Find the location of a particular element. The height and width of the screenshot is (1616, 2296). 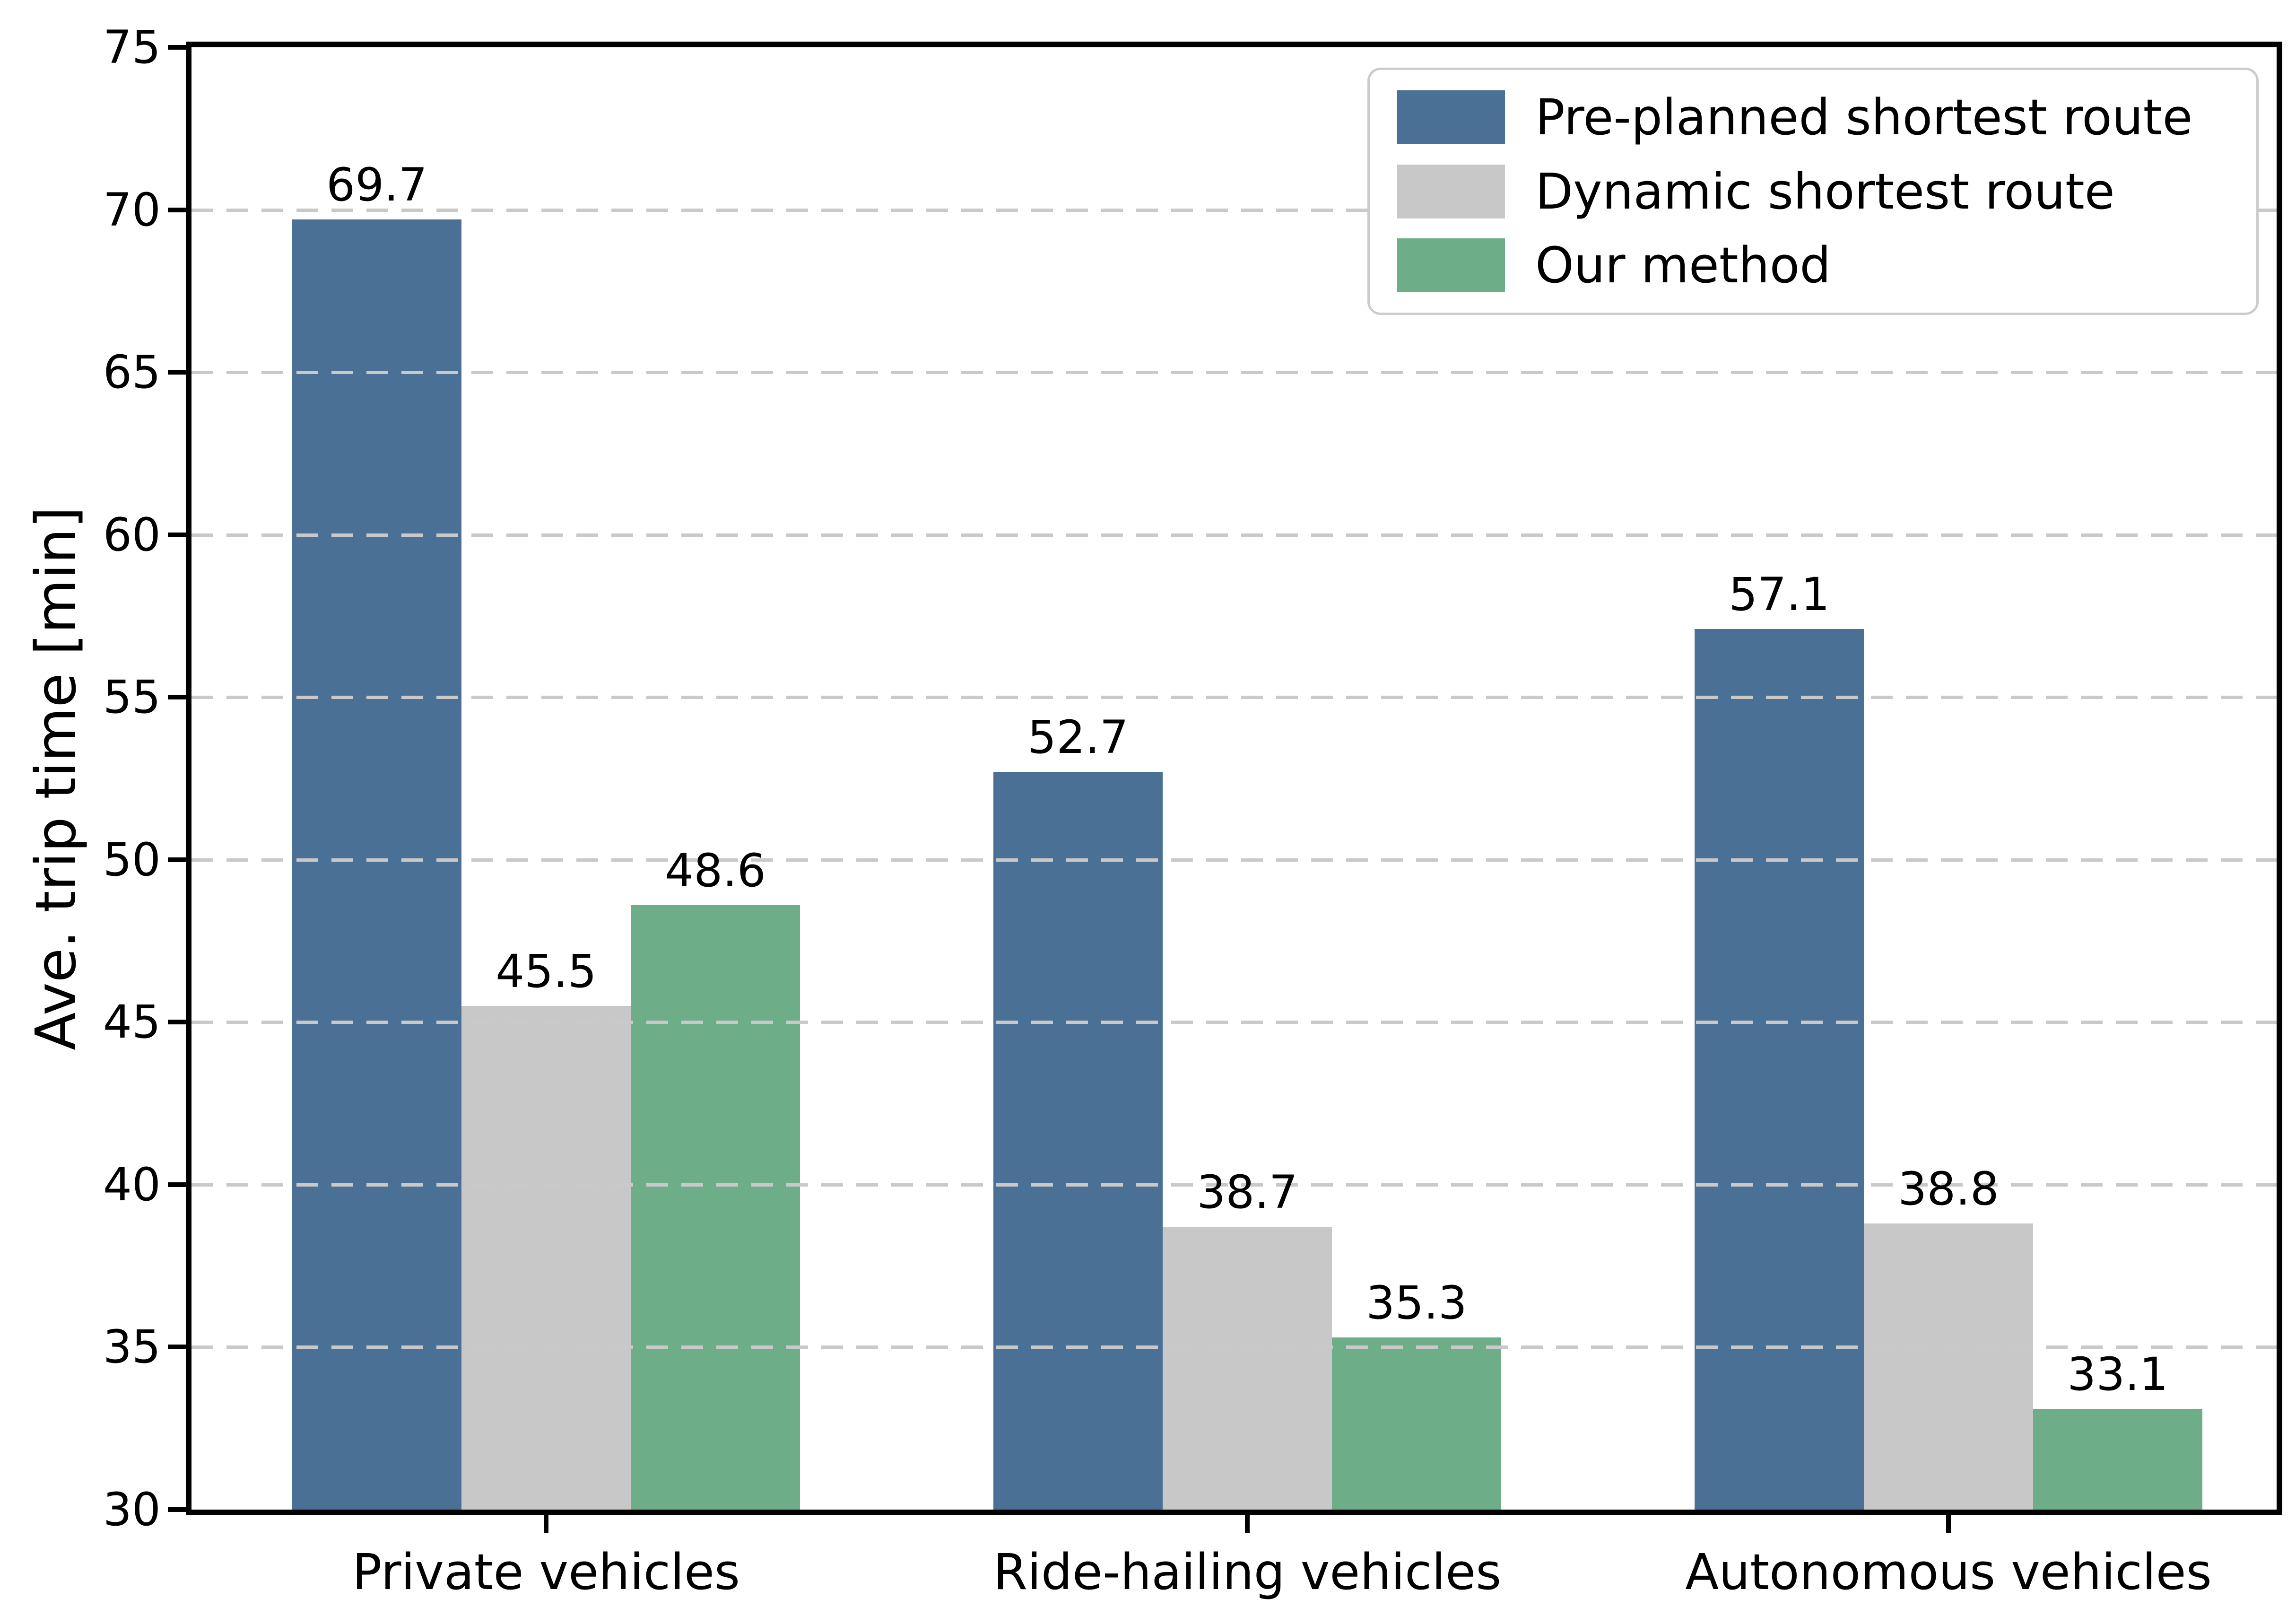

bar-value-label: 38.8 is located at coordinates (1949, 1189).